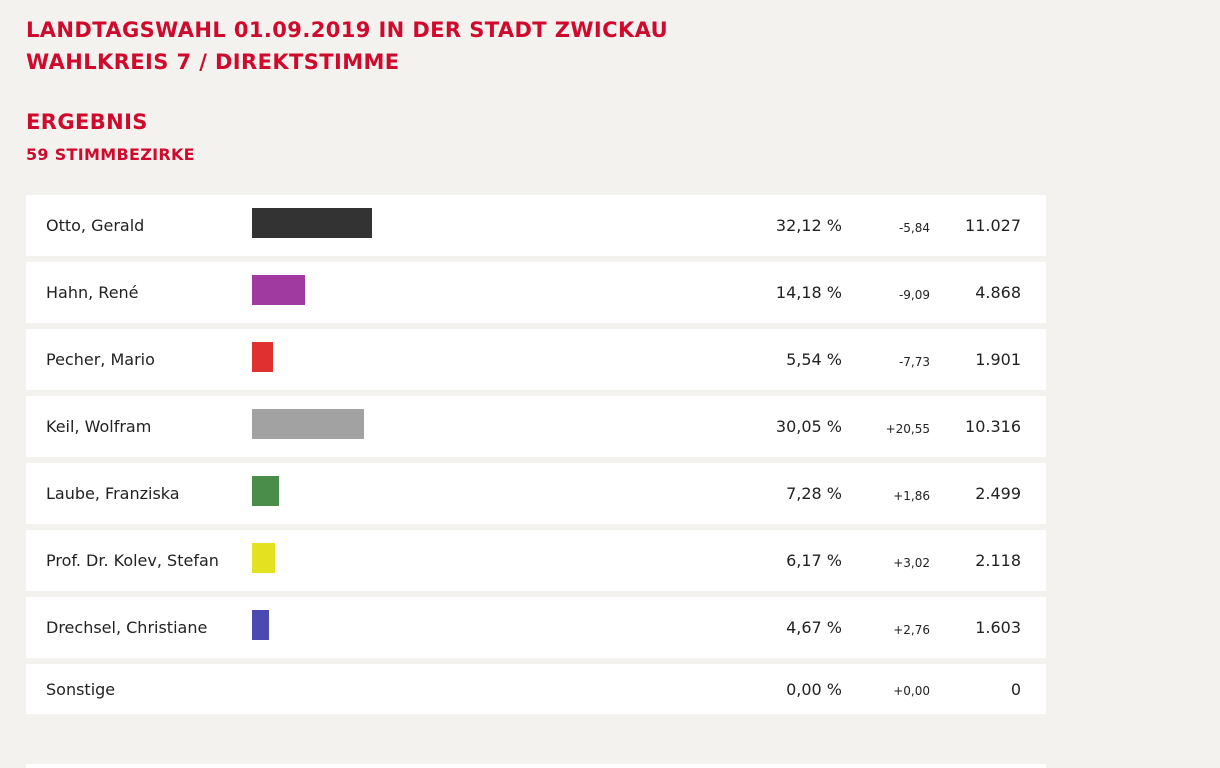 The width and height of the screenshot is (1220, 768). What do you see at coordinates (536, 766) in the screenshot?
I see `next-panel` at bounding box center [536, 766].